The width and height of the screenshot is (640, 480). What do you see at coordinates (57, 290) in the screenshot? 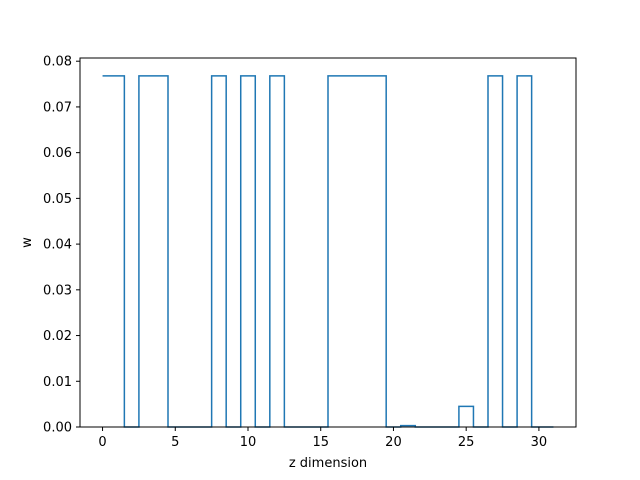
I see `y-tick-label: 0.03` at bounding box center [57, 290].